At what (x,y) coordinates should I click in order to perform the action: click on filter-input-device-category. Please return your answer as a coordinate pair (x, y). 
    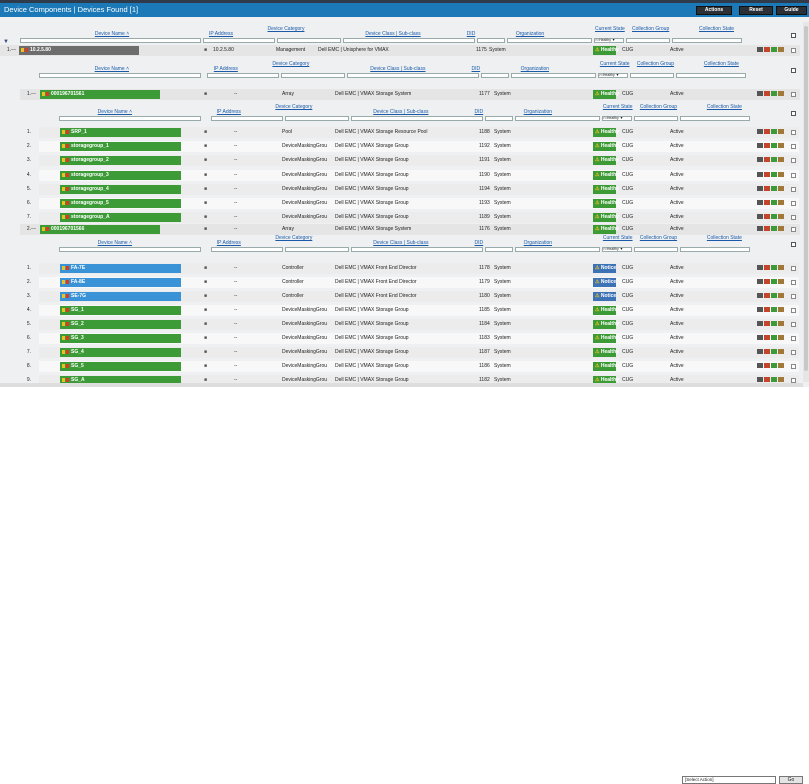
    Looking at the image, I should click on (312, 75).